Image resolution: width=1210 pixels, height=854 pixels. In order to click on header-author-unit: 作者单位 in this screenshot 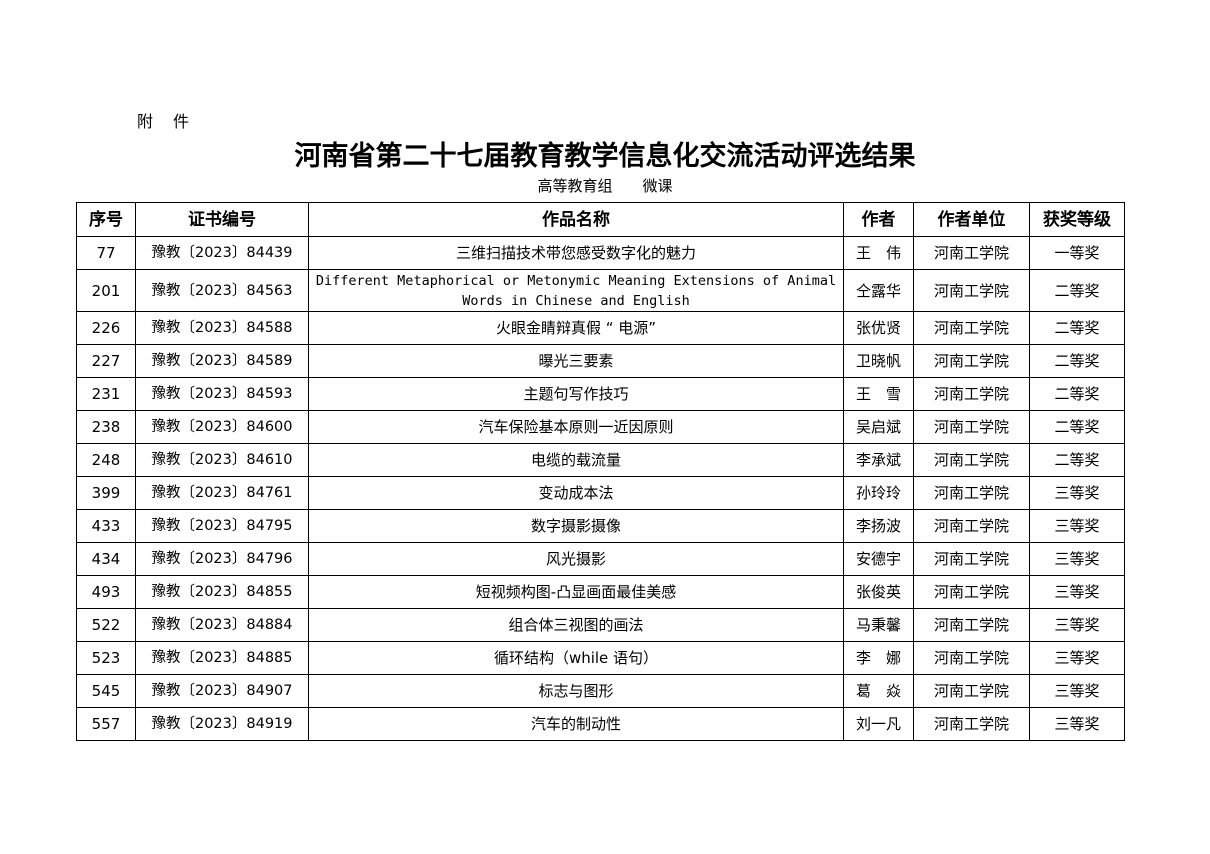, I will do `click(971, 219)`.